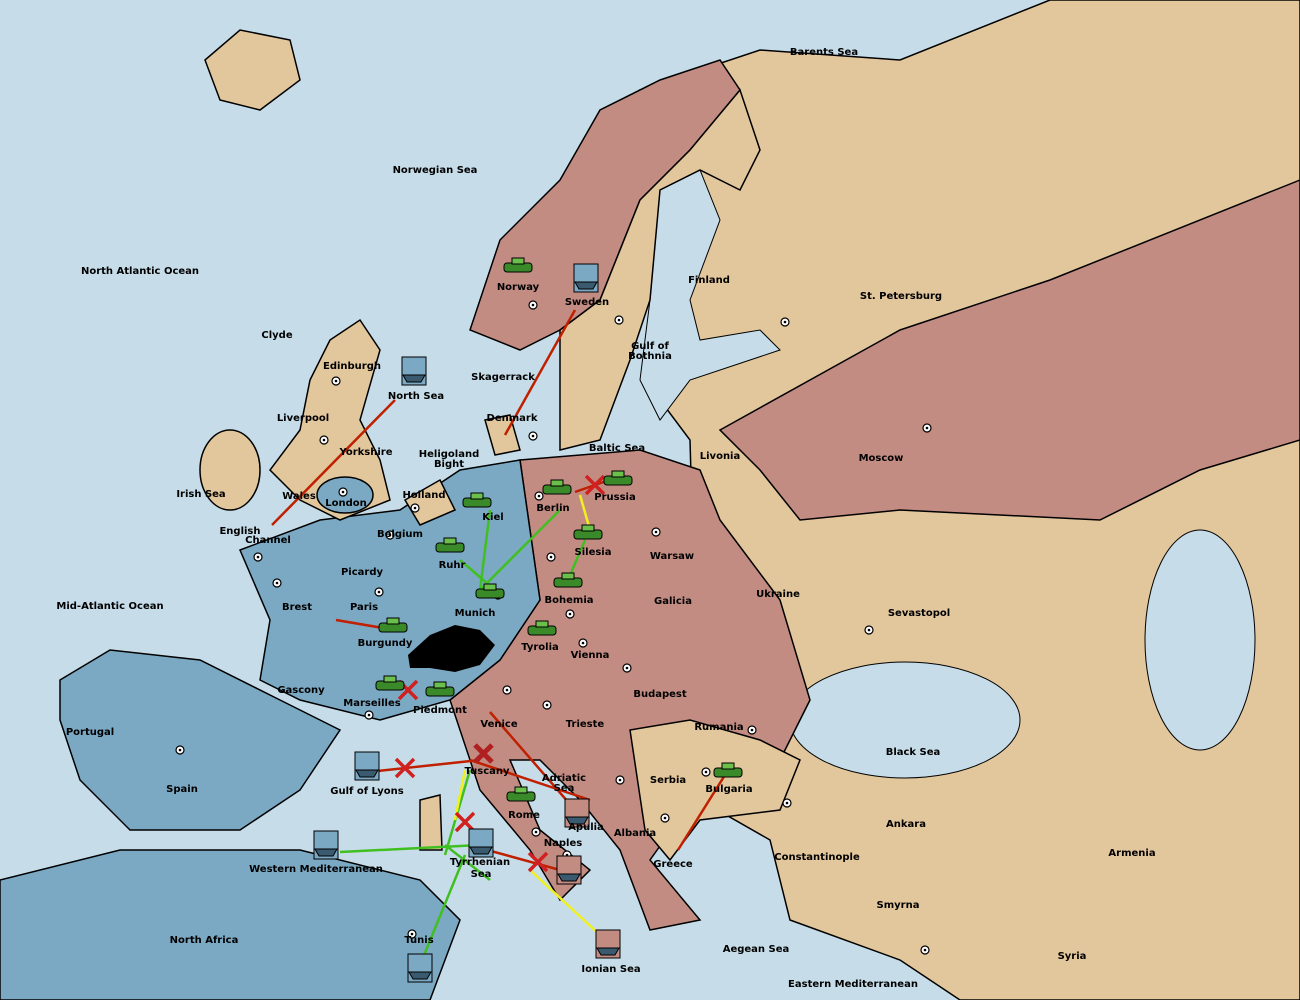  What do you see at coordinates (524, 815) in the screenshot?
I see `region-label: Rome` at bounding box center [524, 815].